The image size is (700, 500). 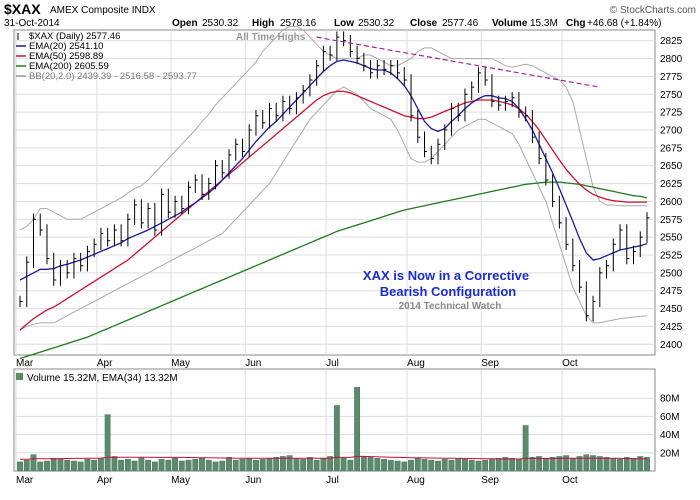 I want to click on volume-legend: Volume 15.32M, EMA(34) 13.32M, so click(x=102, y=378).